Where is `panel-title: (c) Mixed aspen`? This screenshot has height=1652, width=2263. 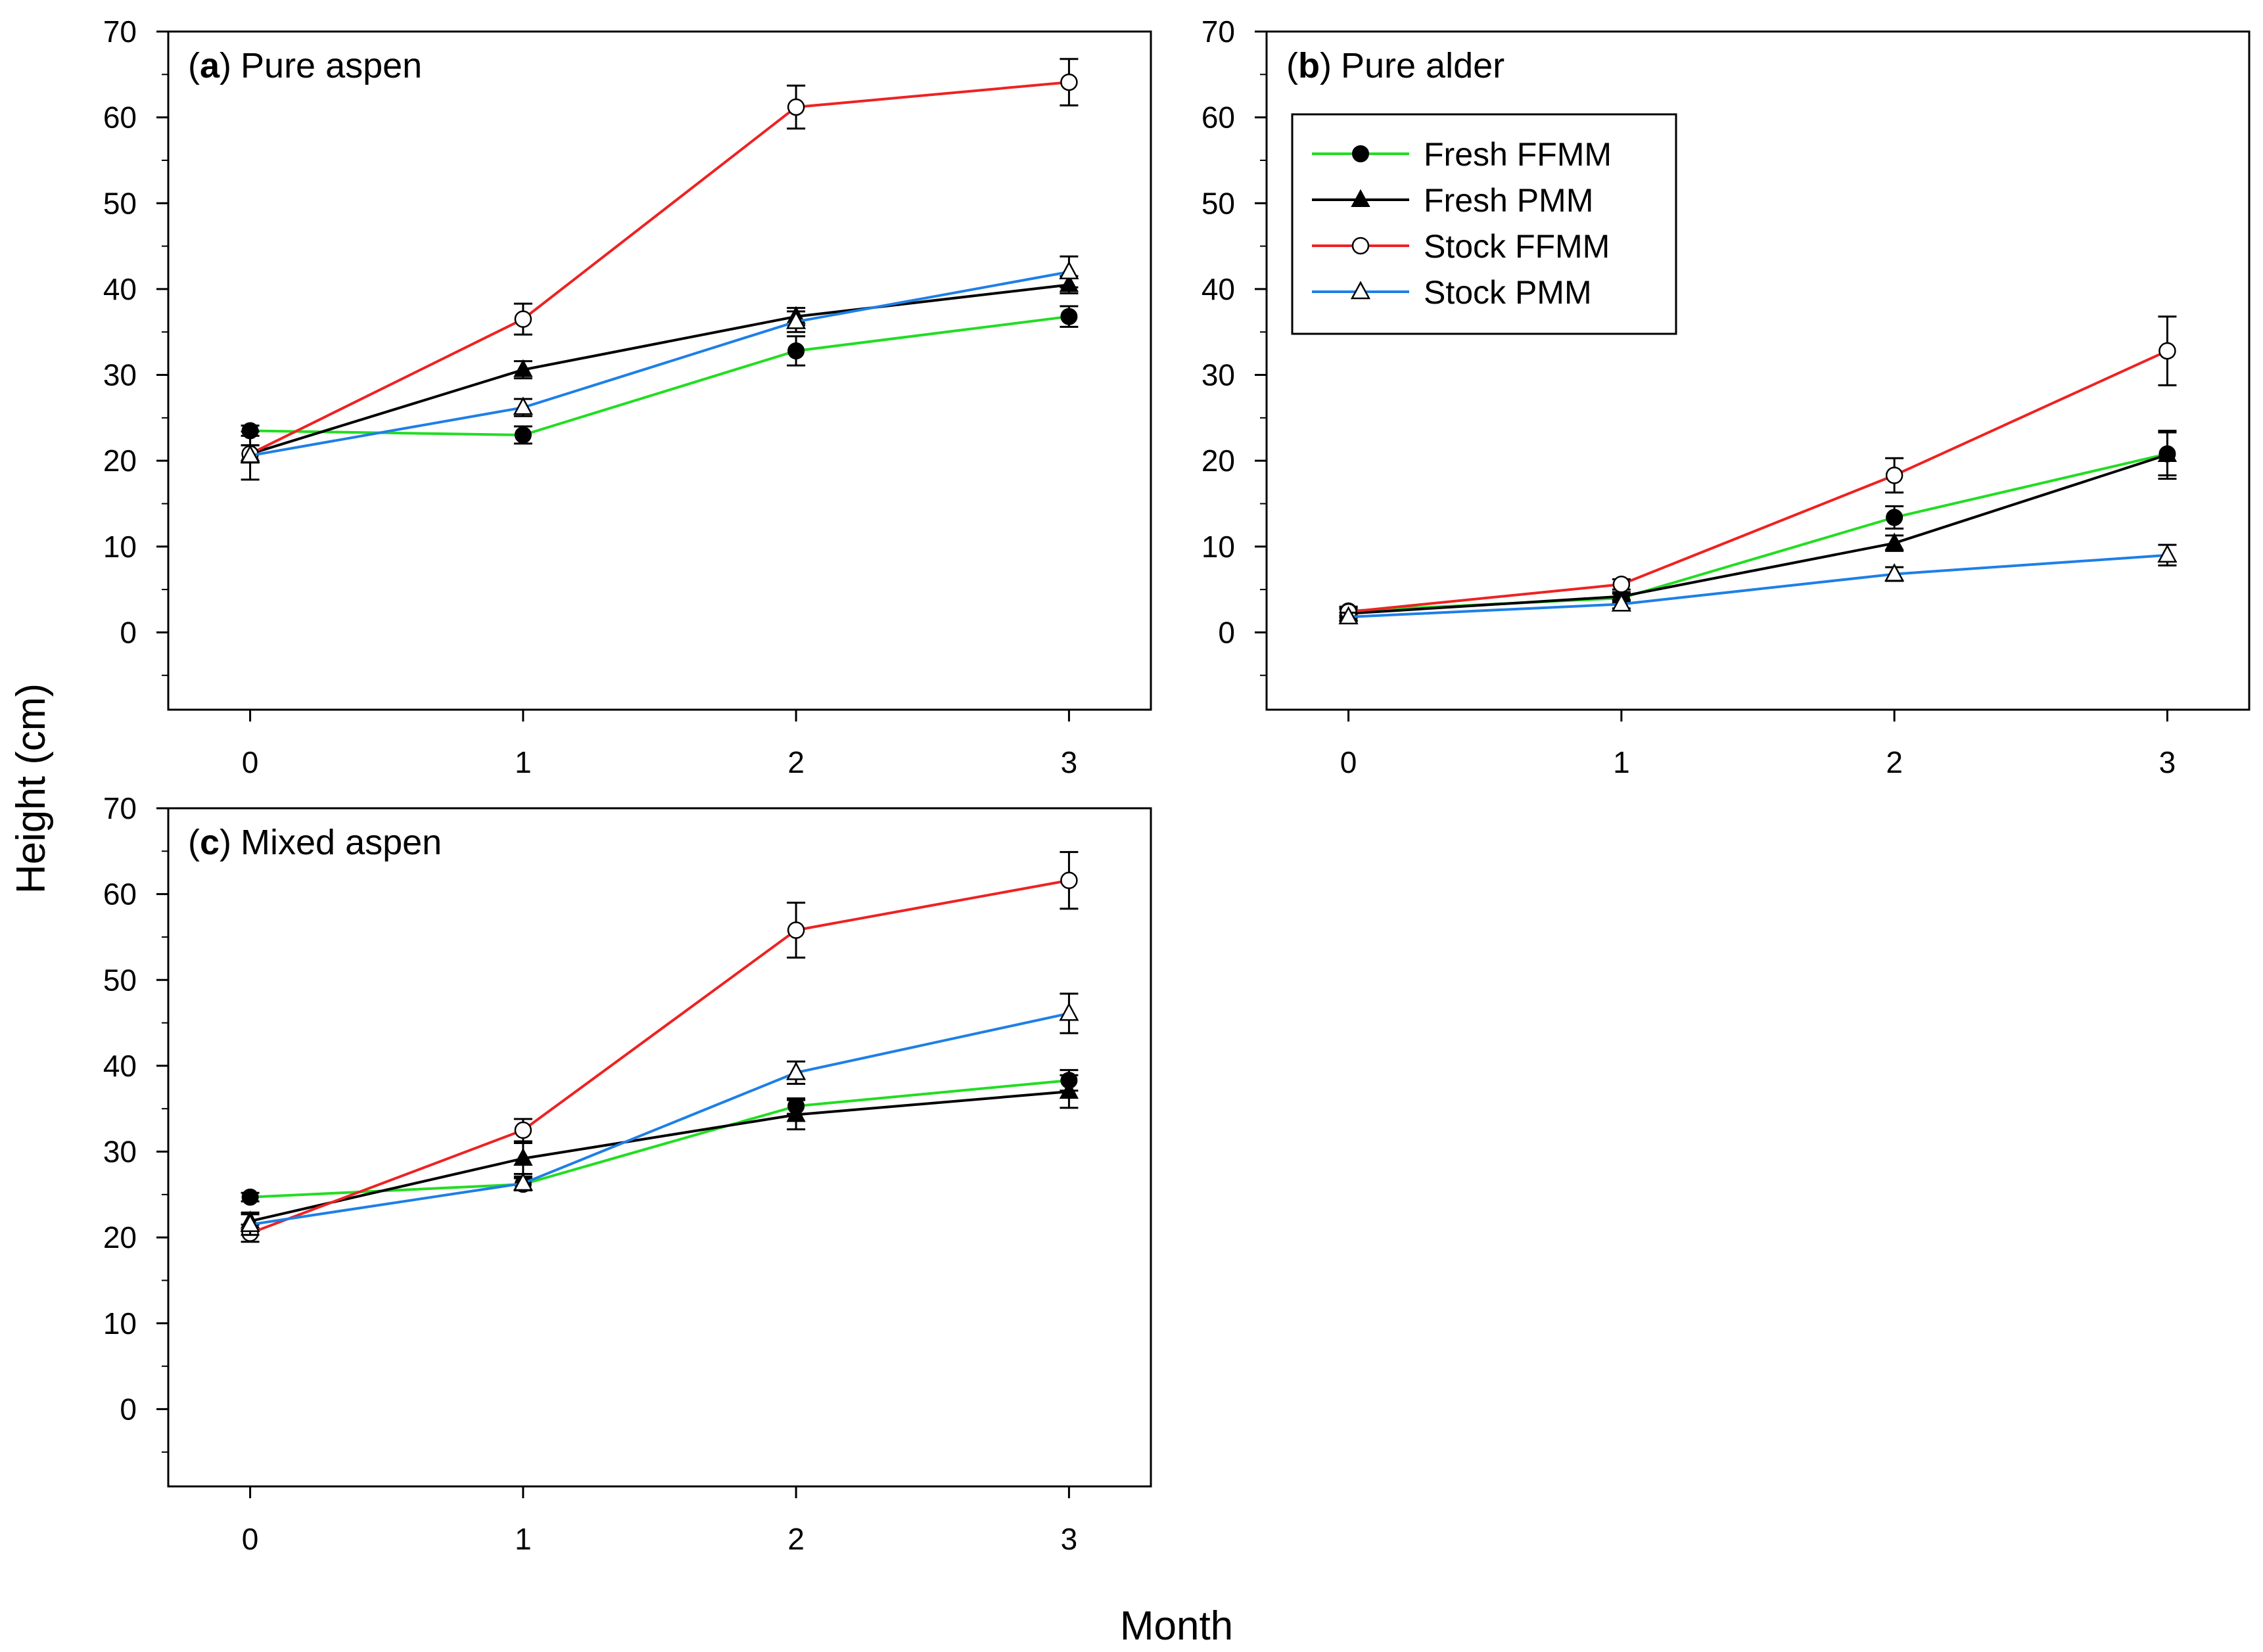 panel-title: (c) Mixed aspen is located at coordinates (315, 842).